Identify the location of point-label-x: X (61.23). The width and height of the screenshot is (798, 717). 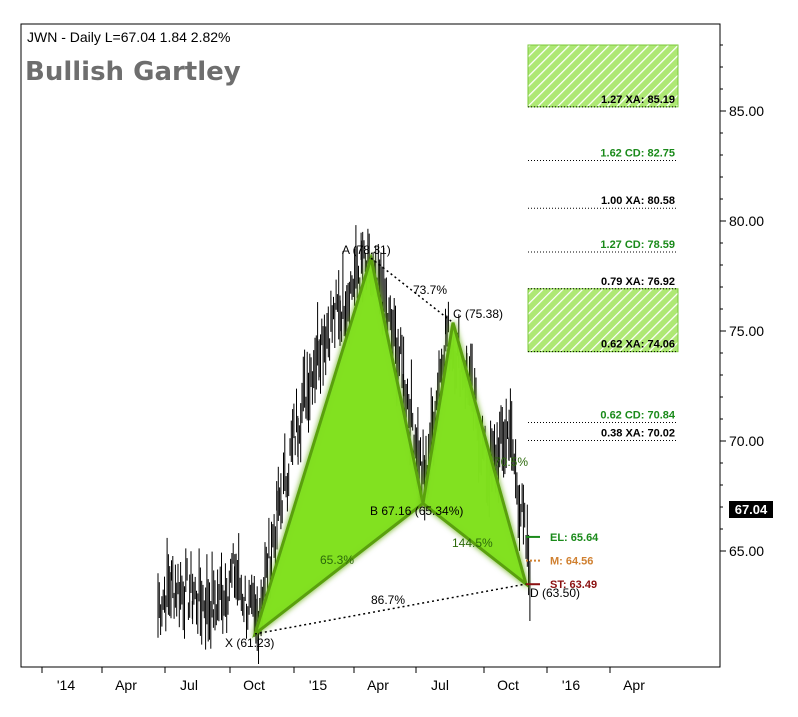
(249, 643).